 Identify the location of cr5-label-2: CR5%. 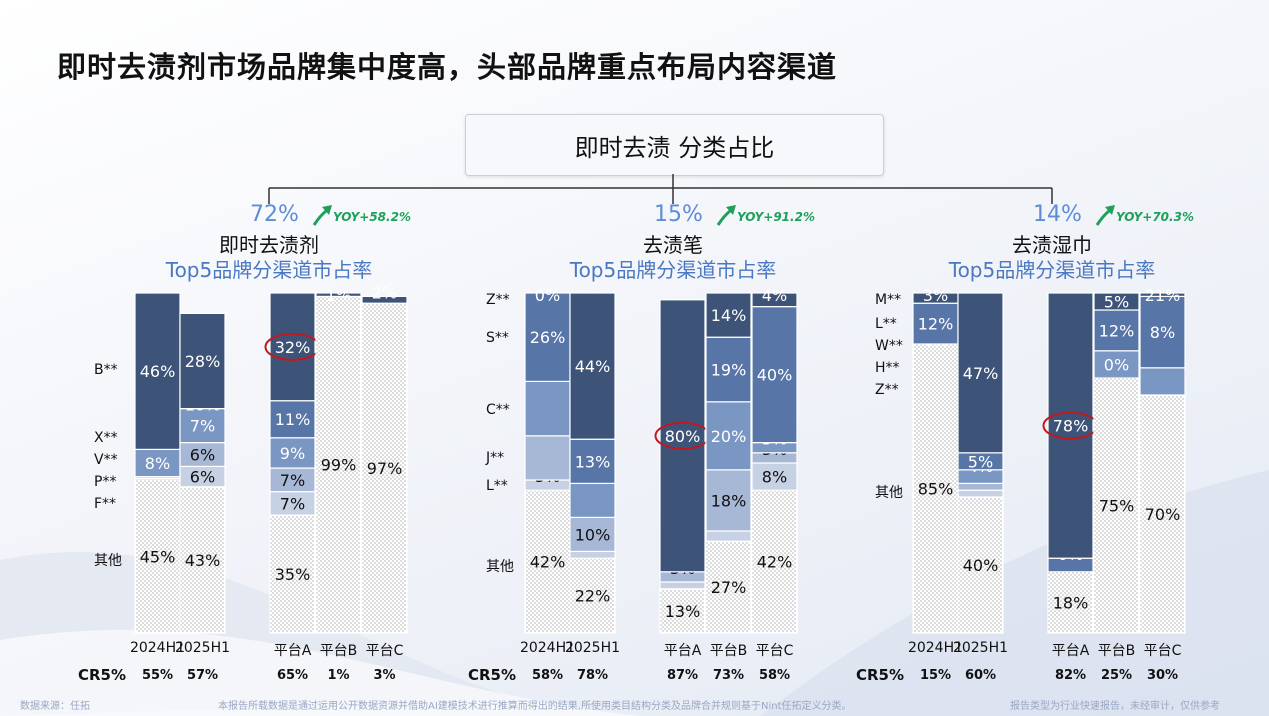
(880, 675).